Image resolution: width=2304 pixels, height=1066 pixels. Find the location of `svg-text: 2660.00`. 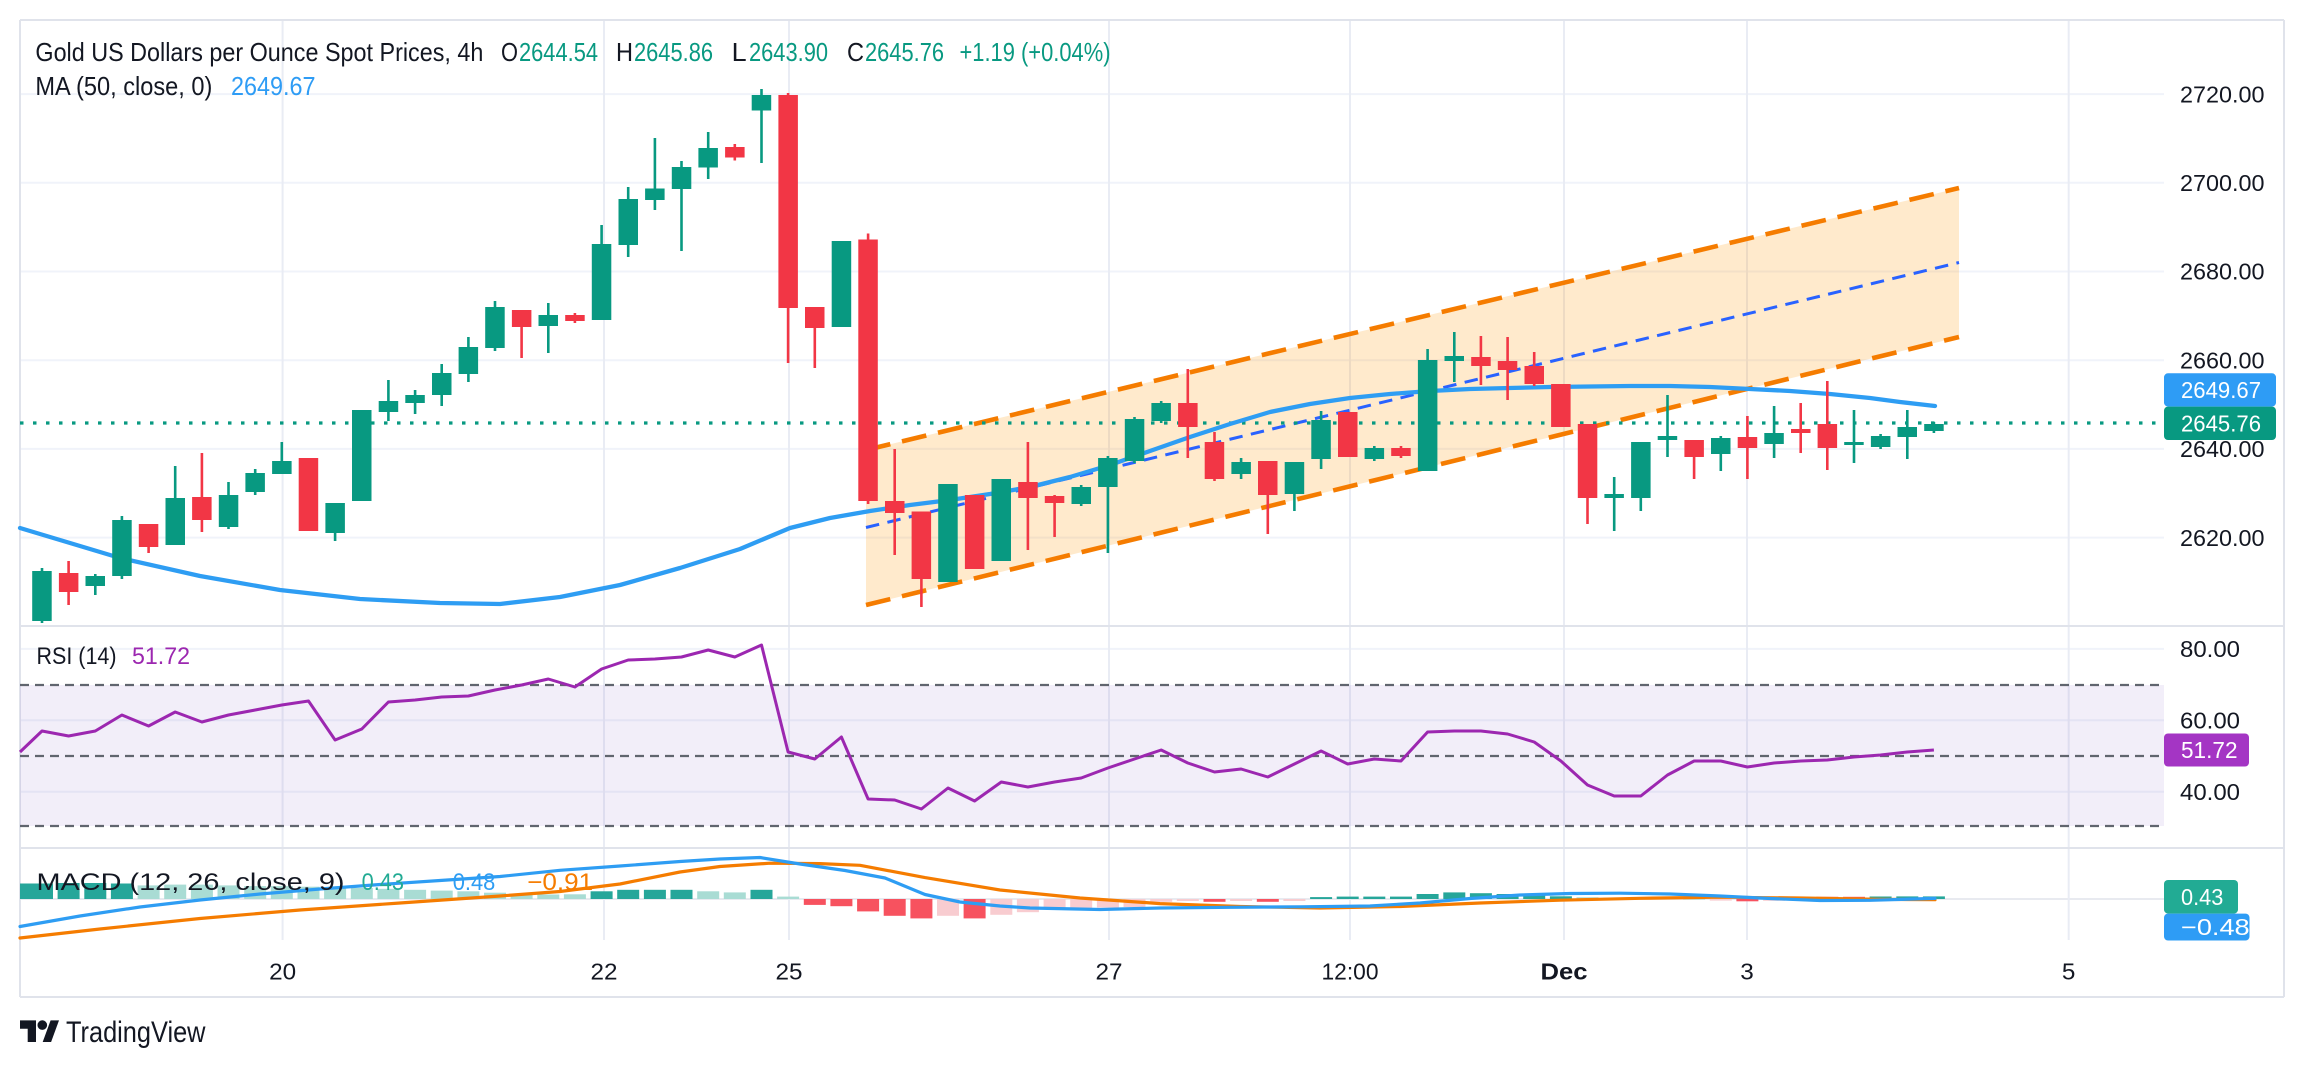

svg-text: 2660.00 is located at coordinates (2222, 360).